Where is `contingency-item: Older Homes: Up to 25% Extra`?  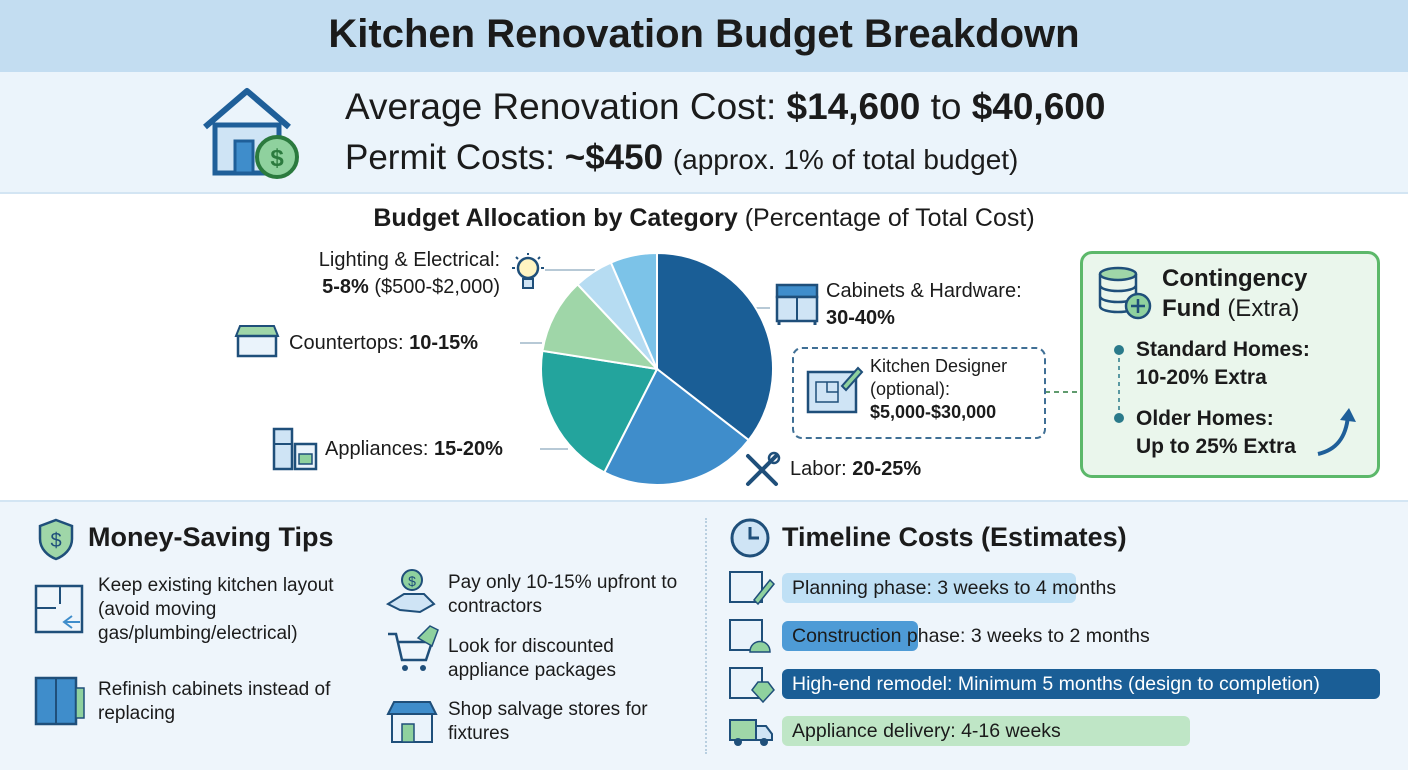 contingency-item: Older Homes: Up to 25% Extra is located at coordinates (1216, 433).